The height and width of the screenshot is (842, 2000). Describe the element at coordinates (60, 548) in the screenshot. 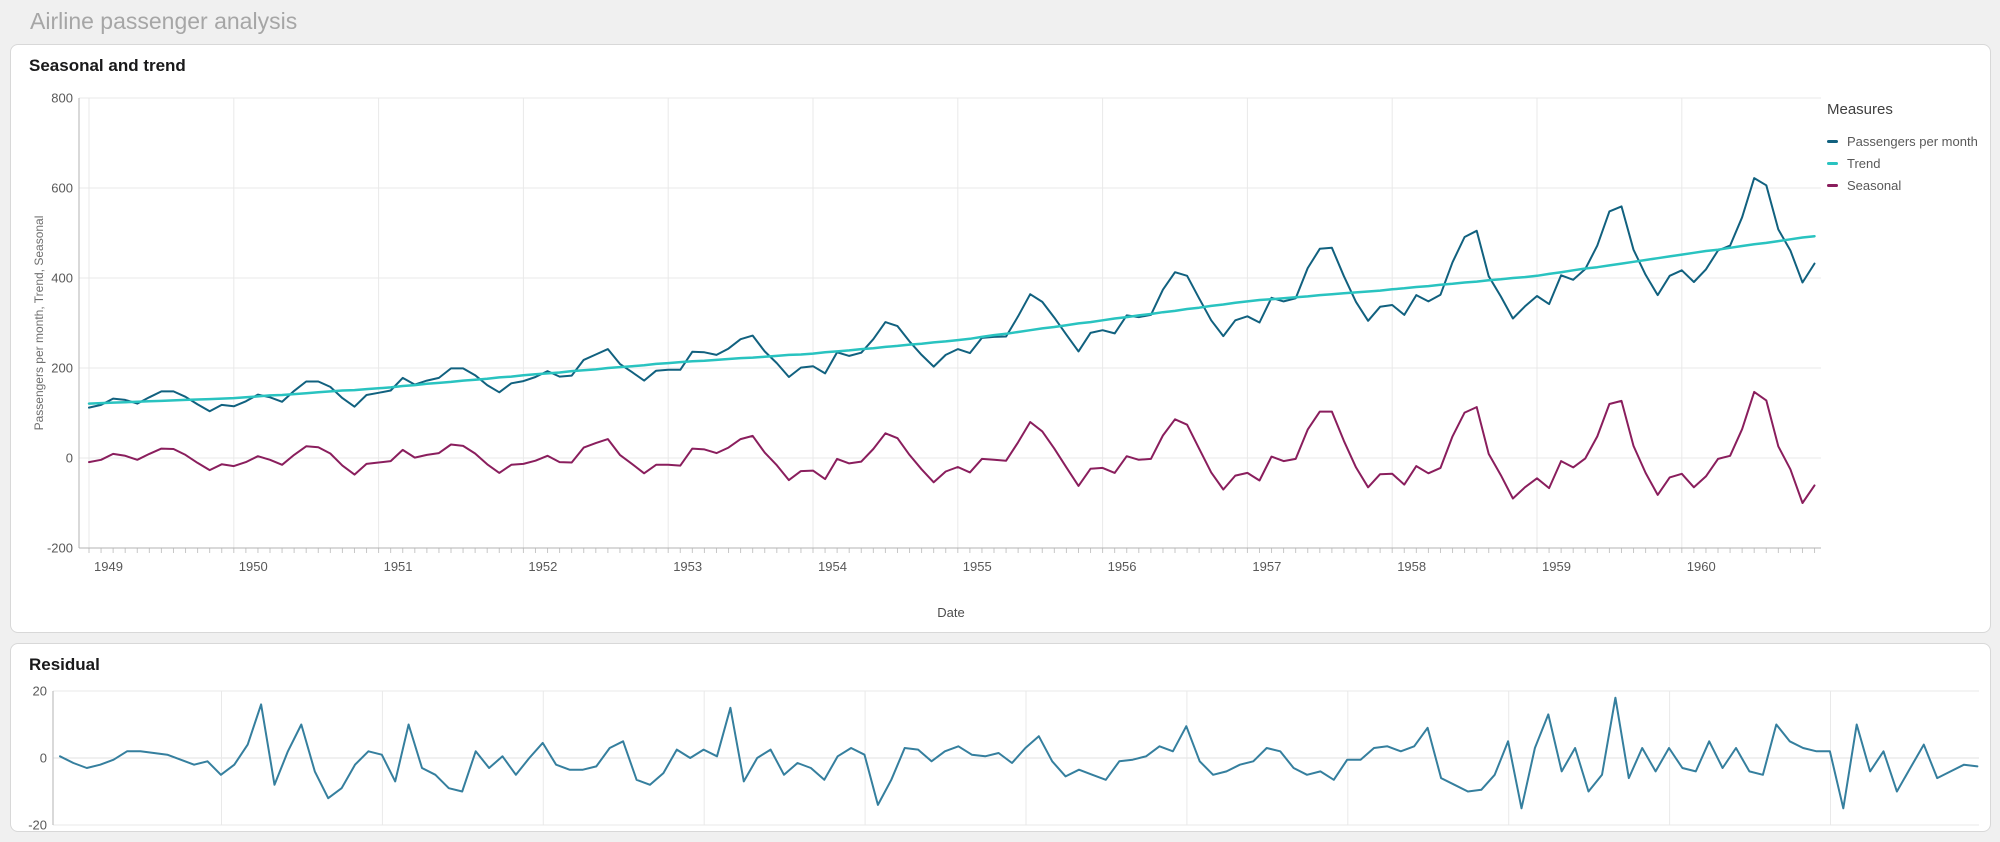

I see `y-tick-label: -200` at that location.